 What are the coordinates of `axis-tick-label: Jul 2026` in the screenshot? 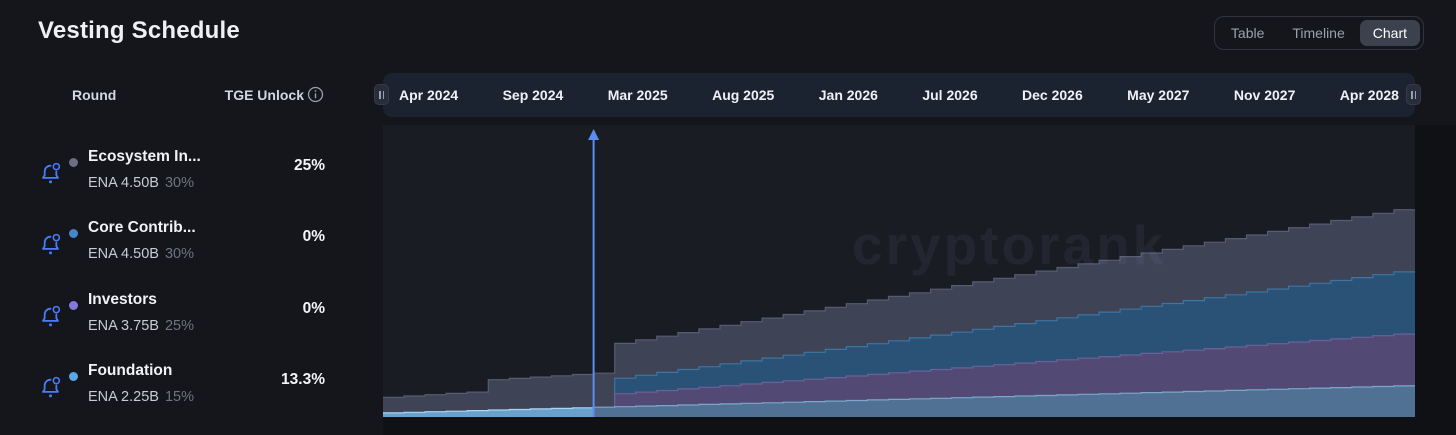 It's located at (950, 95).